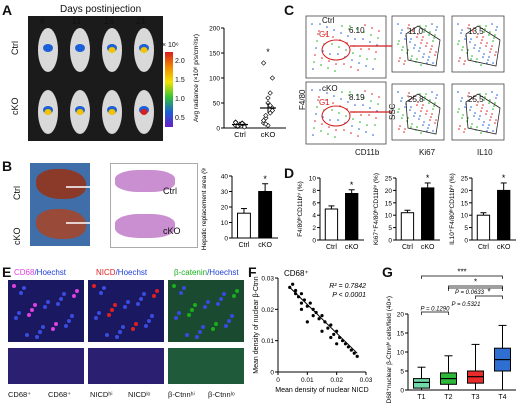 The image size is (520, 403). I want to click on cb-tick: 0.5, so click(180, 118).